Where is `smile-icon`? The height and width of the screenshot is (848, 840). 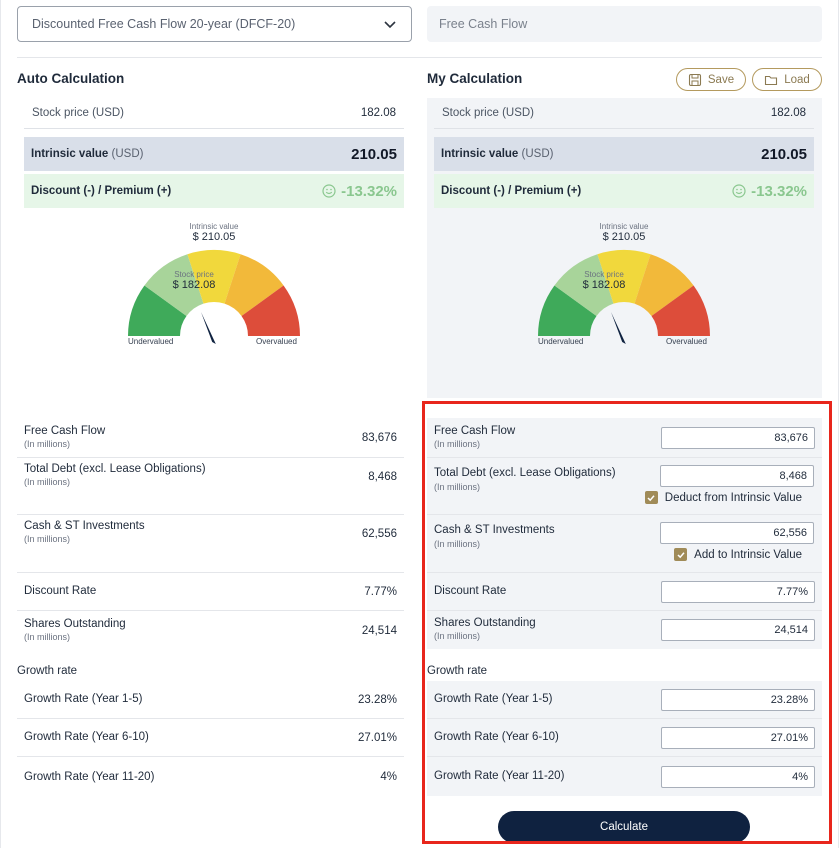 smile-icon is located at coordinates (739, 191).